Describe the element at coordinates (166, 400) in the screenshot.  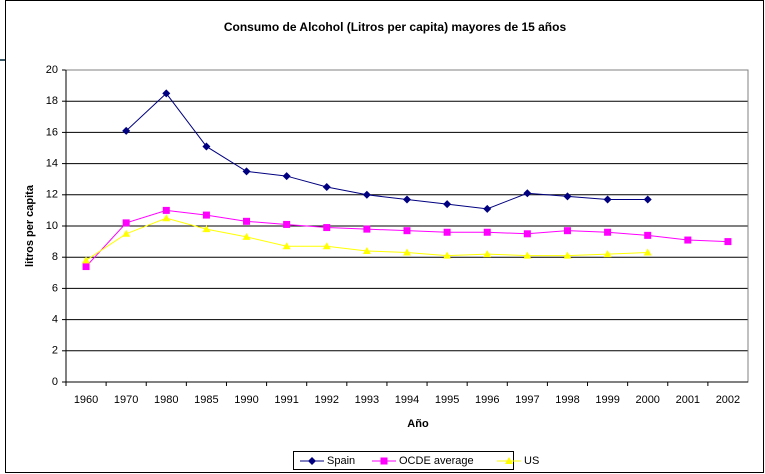
I see `x-tick-label: 1980` at that location.